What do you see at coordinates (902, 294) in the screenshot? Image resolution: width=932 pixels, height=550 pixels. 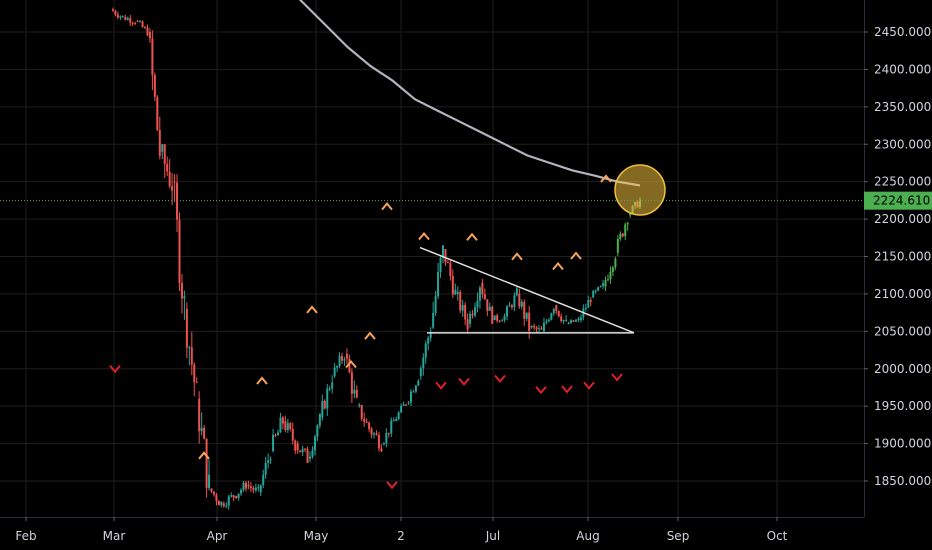 I see `y-tick-label: 2100.000` at bounding box center [902, 294].